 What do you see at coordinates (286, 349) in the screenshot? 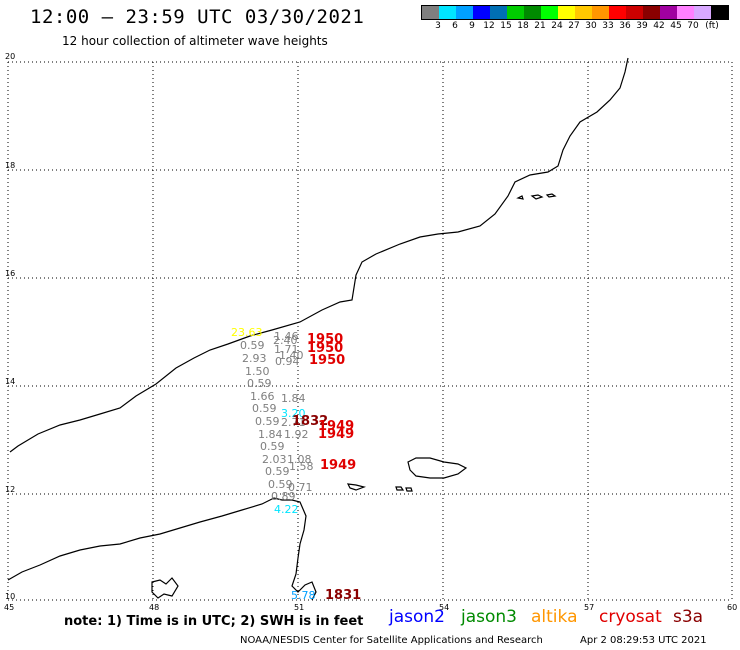
I see `wave-height-label: 1.71` at bounding box center [286, 349].